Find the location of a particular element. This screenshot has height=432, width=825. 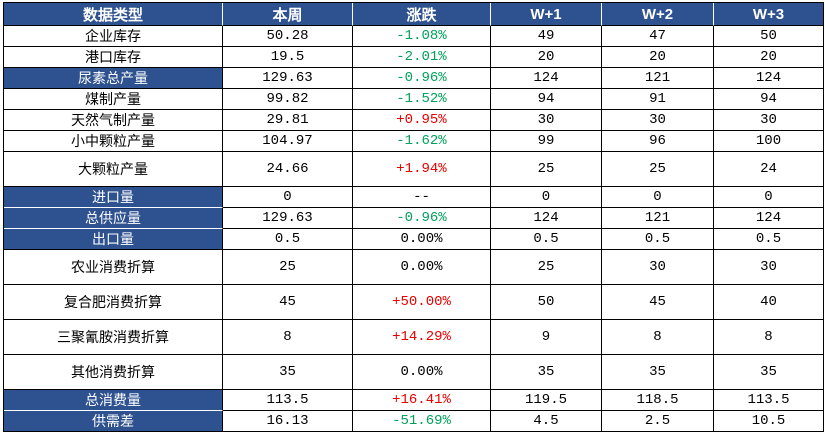

cell-change: +0.95% is located at coordinates (422, 120).